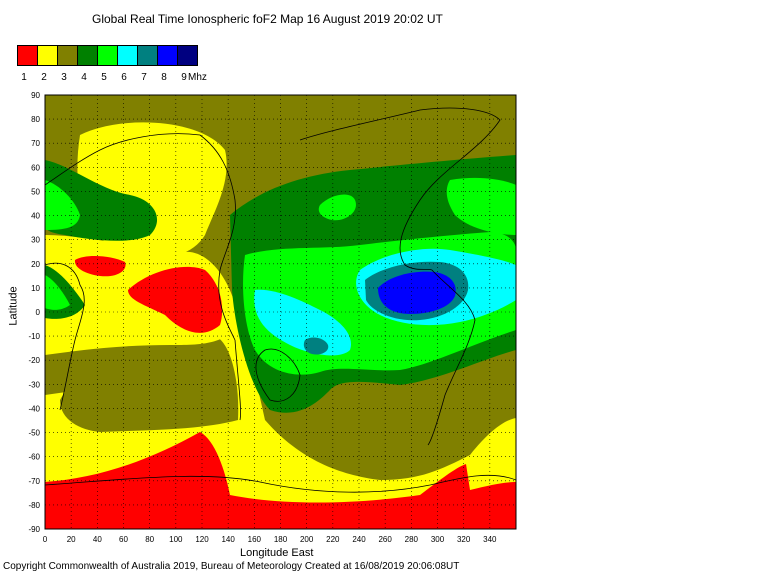 This screenshot has height=576, width=778. I want to click on y-tick-label: 60, so click(35, 167).